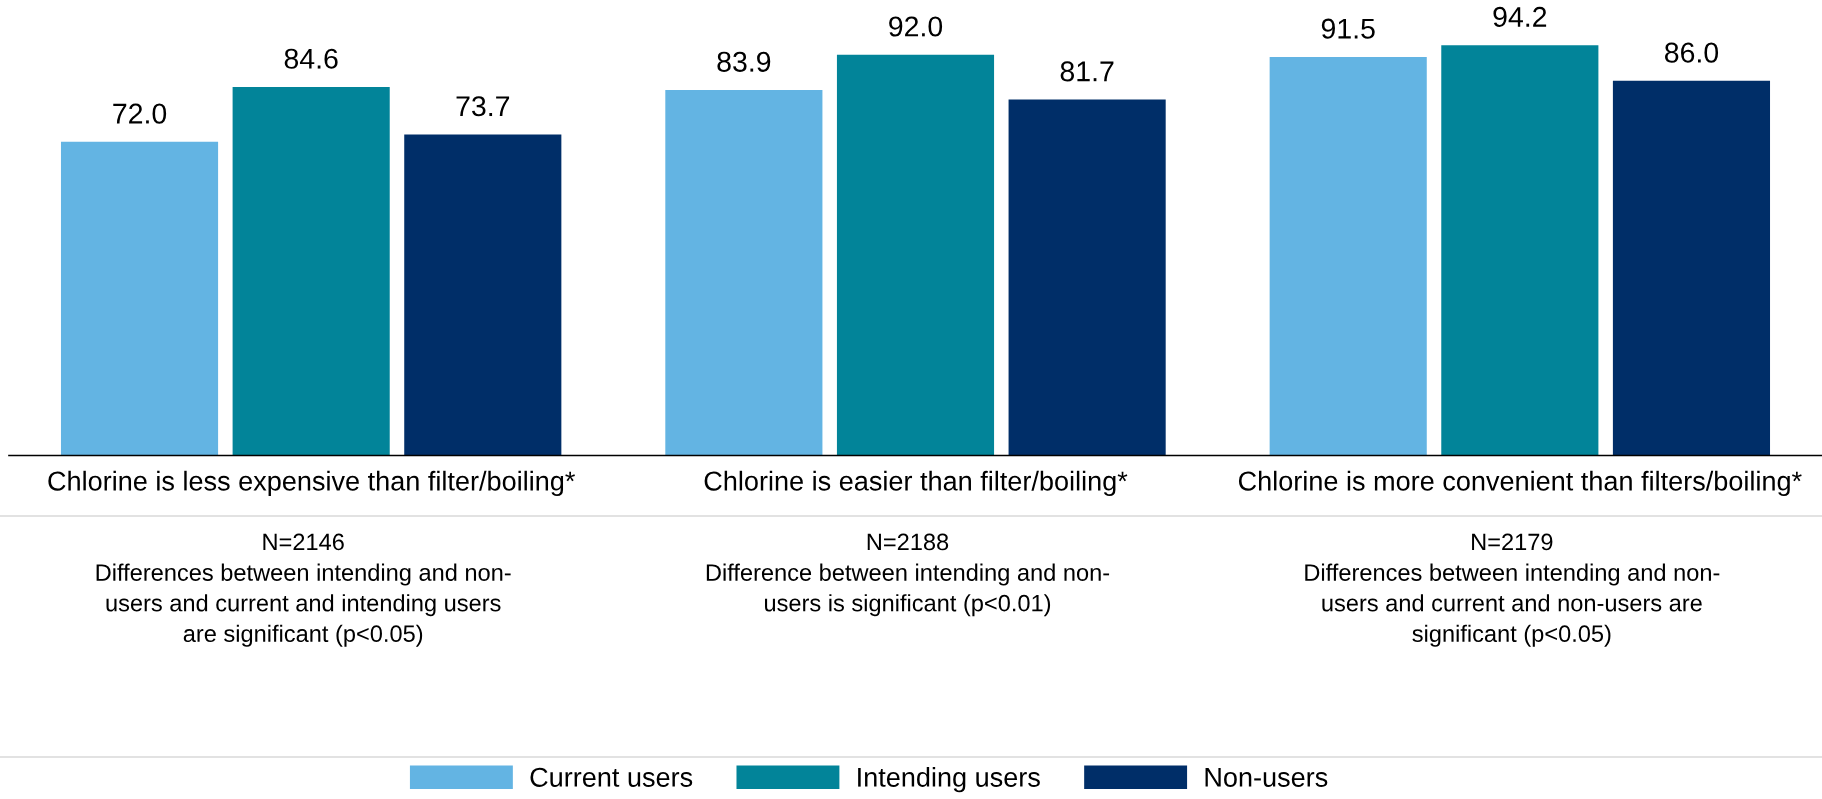 The width and height of the screenshot is (1822, 799). What do you see at coordinates (311, 58) in the screenshot?
I see `data-label: 84.6` at bounding box center [311, 58].